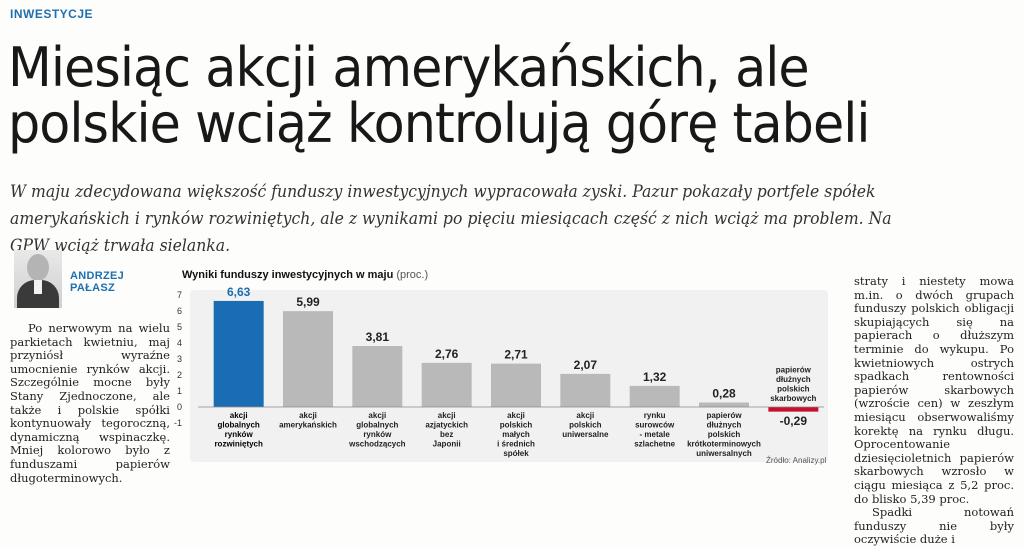 This screenshot has width=1024, height=547. Describe the element at coordinates (288, 275) in the screenshot. I see `chart-title-text: Wyniki funduszy inwestycyjnych w maju` at that location.